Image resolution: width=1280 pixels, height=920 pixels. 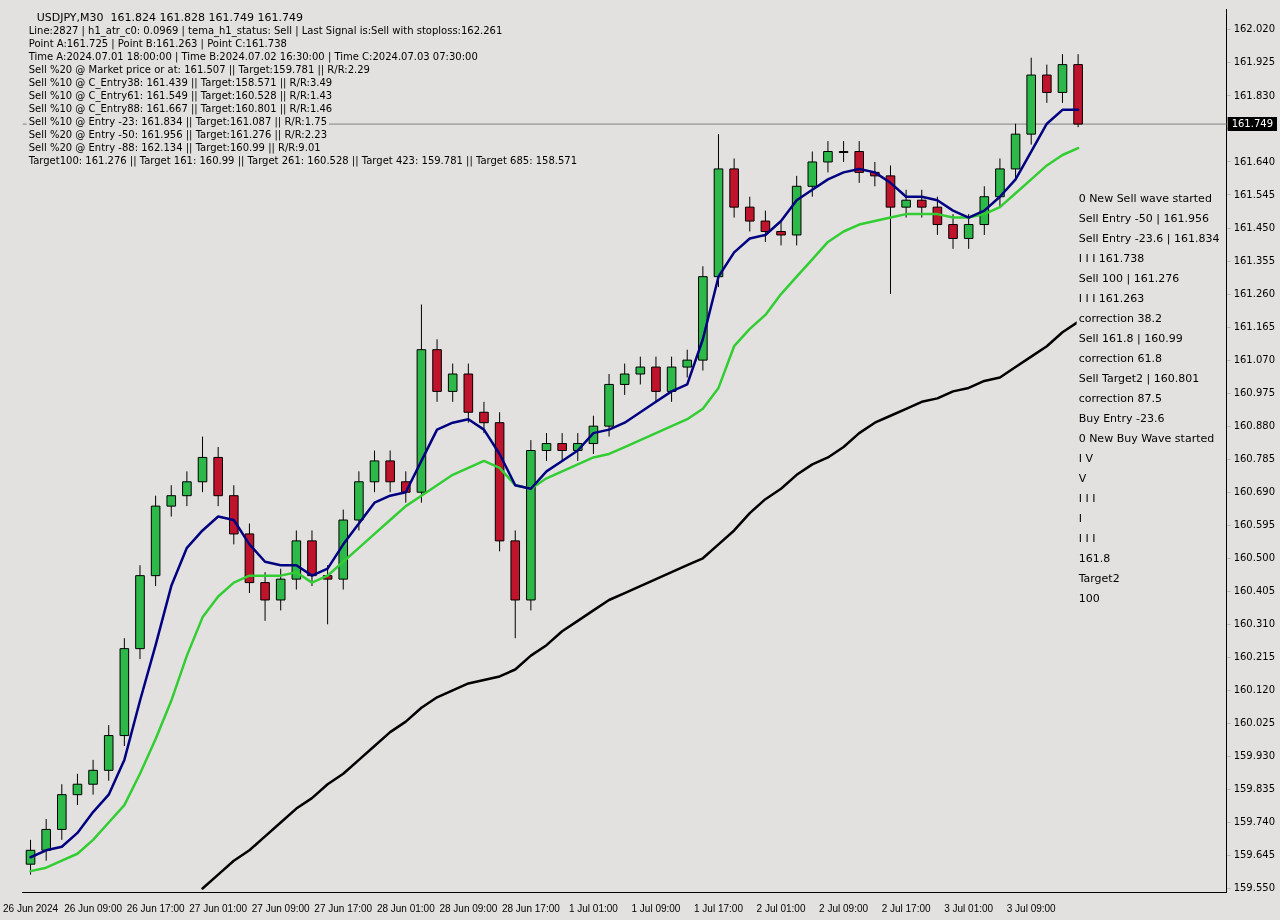 I want to click on annotation: 0 New Sell wave started, so click(x=1145, y=198).